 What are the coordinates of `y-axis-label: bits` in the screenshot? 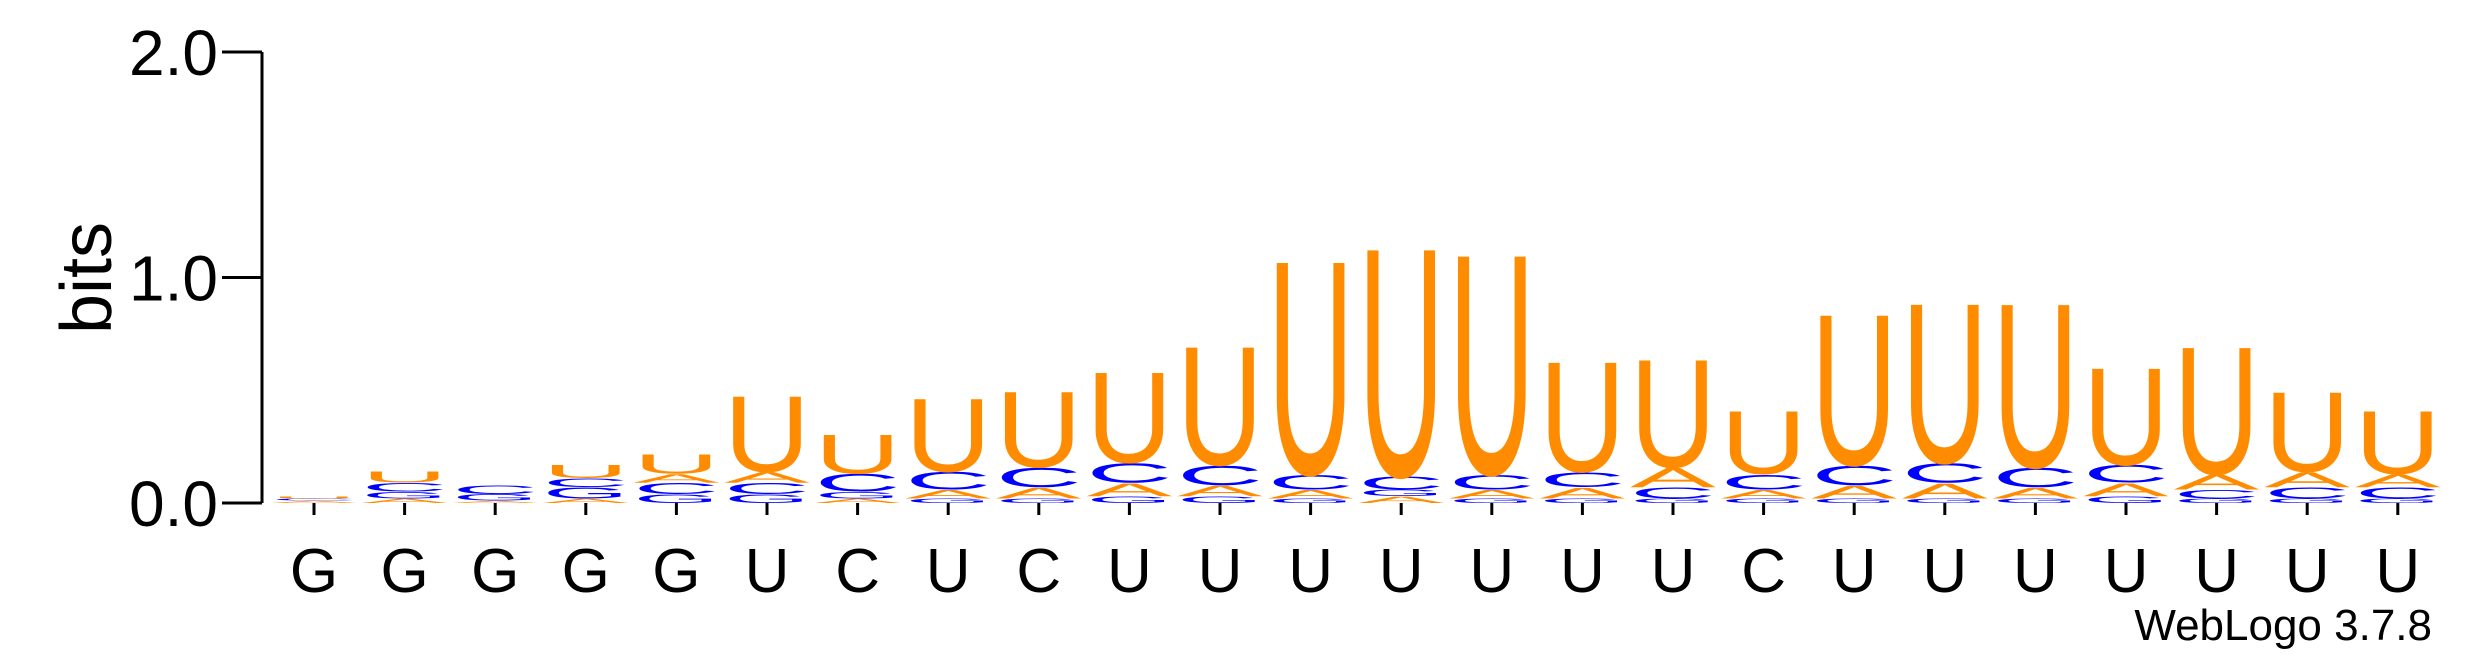 It's located at (87, 278).